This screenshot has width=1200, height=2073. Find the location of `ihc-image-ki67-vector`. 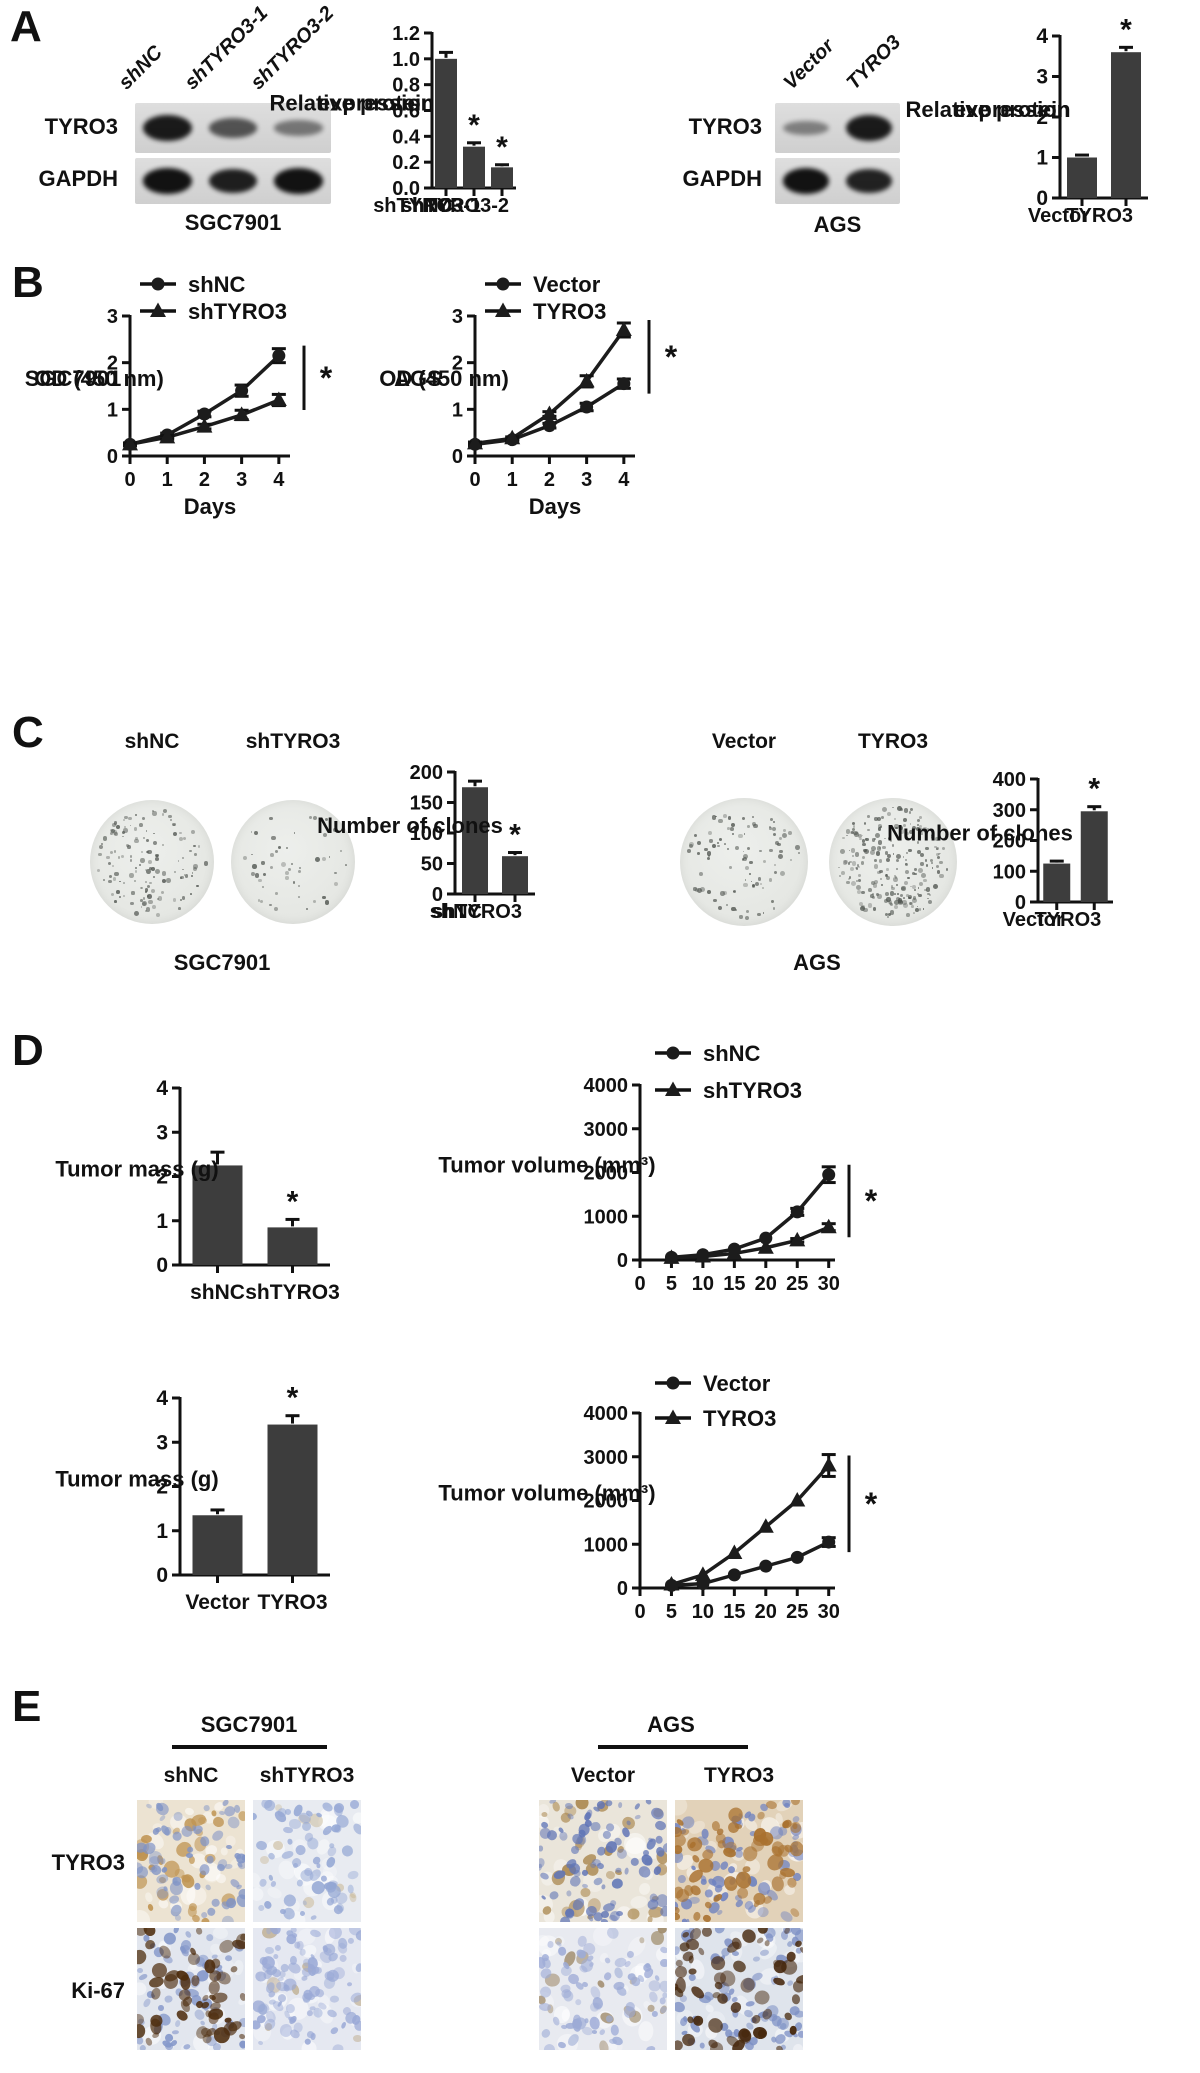

ihc-image-ki67-vector is located at coordinates (603, 1989).